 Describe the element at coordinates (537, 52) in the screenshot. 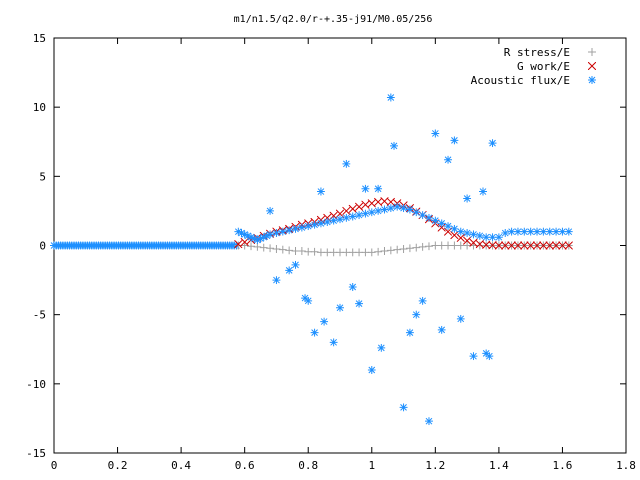

I see `legend-label: R stress/E` at that location.